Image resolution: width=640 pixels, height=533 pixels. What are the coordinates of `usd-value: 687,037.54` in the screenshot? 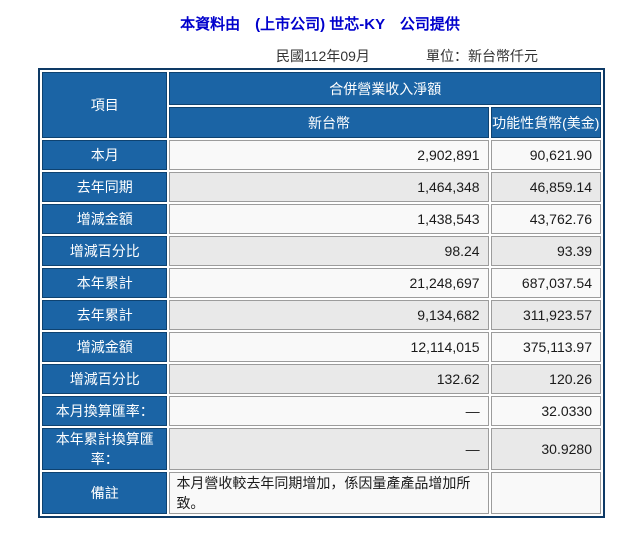 It's located at (545, 283).